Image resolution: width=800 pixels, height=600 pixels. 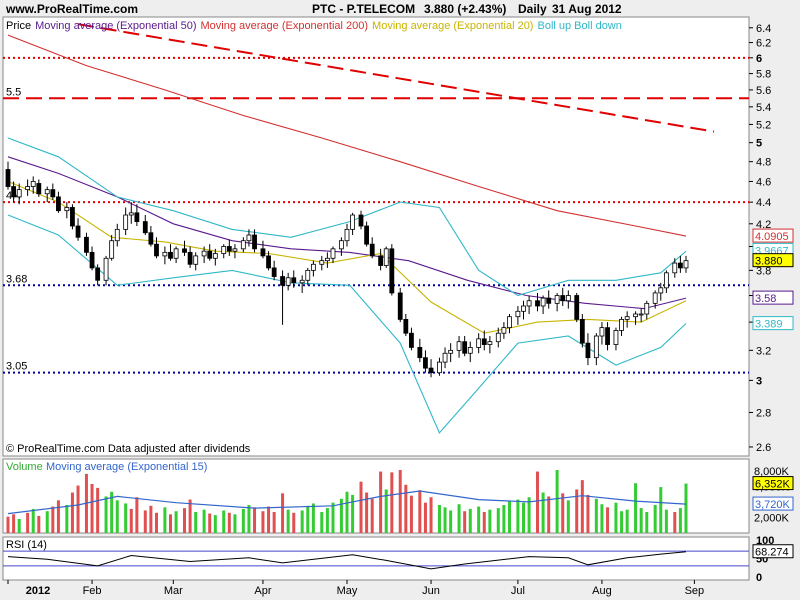 What do you see at coordinates (763, 44) in the screenshot?
I see `price-tick-label-1: 6.2` at bounding box center [763, 44].